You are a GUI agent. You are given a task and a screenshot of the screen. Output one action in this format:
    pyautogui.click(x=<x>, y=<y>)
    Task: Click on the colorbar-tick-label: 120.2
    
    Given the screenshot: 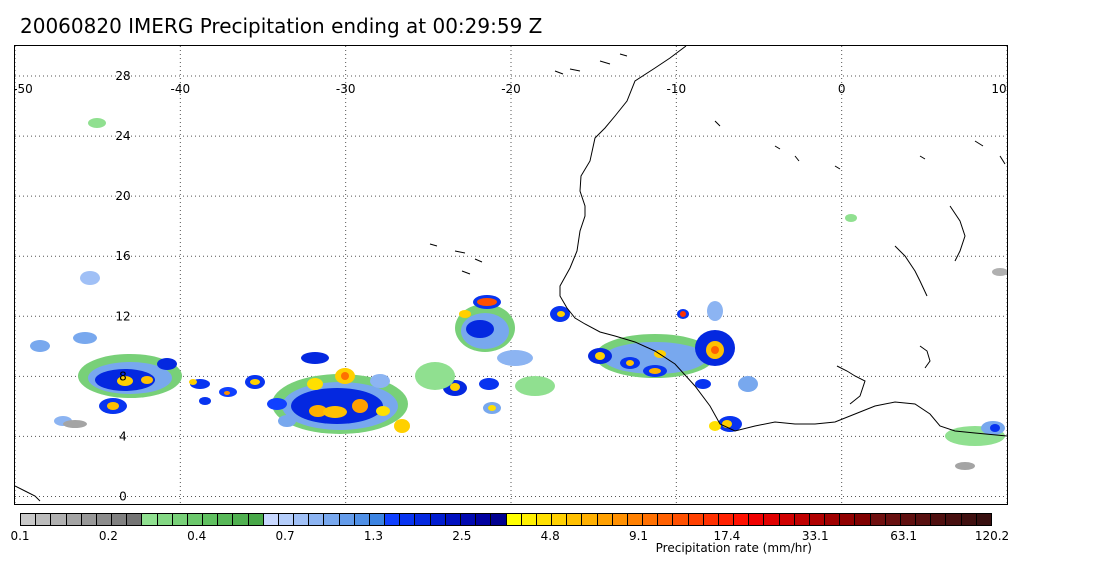 What is the action you would take?
    pyautogui.click(x=992, y=536)
    